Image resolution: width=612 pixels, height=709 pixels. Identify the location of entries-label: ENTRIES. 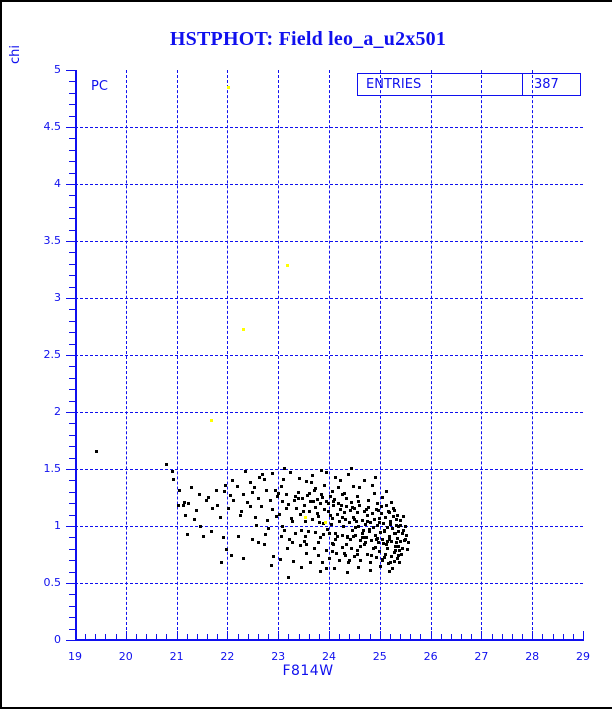
(394, 84).